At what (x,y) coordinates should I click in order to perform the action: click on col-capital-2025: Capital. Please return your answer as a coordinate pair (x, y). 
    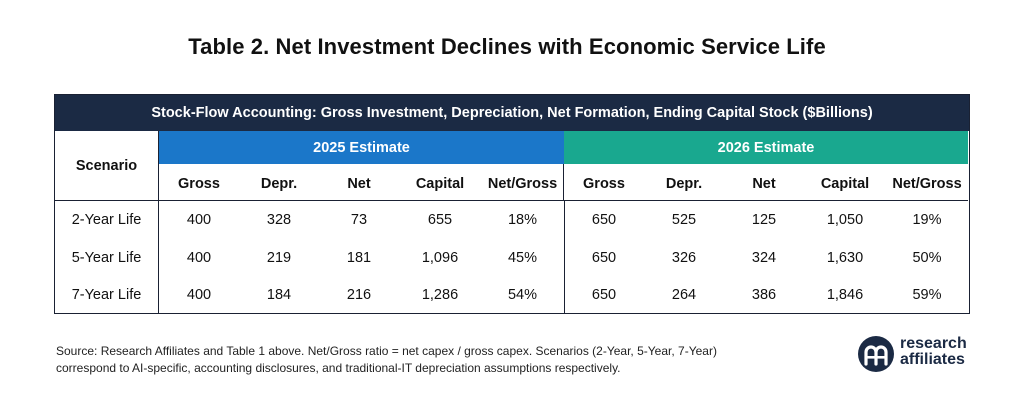
    Looking at the image, I should click on (440, 184).